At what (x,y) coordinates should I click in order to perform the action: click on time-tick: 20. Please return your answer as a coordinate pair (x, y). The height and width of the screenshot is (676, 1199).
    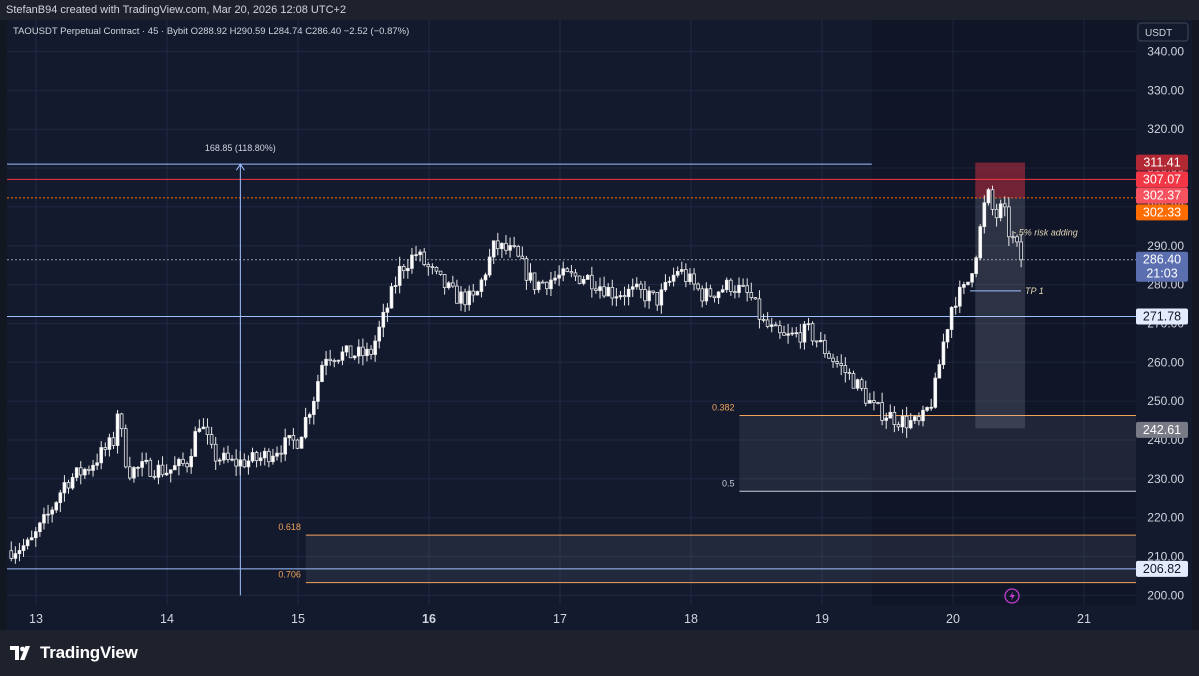
    Looking at the image, I should click on (953, 619).